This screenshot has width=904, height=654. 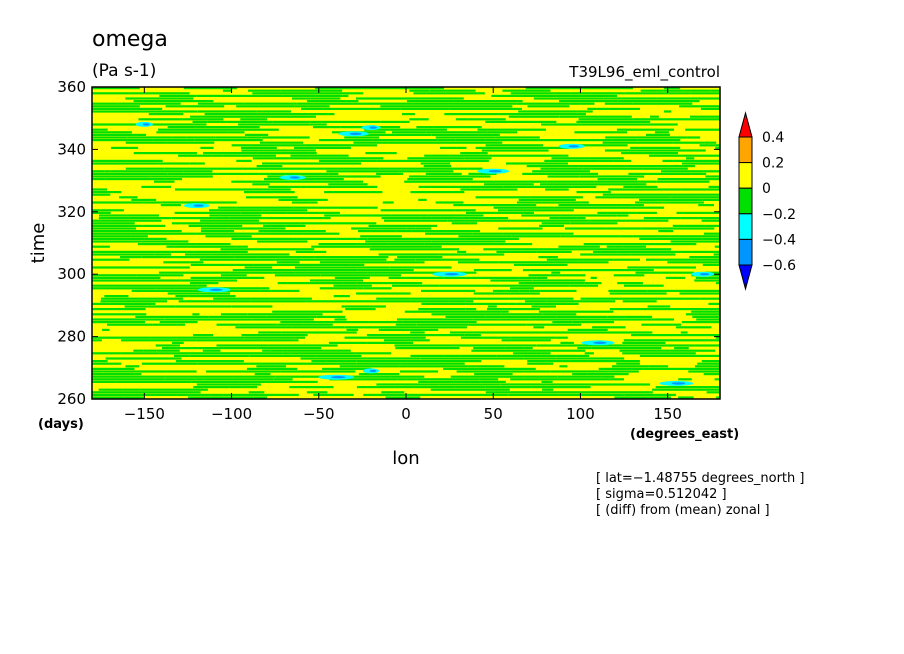 I want to click on x-axis-label: lon, so click(x=405, y=458).